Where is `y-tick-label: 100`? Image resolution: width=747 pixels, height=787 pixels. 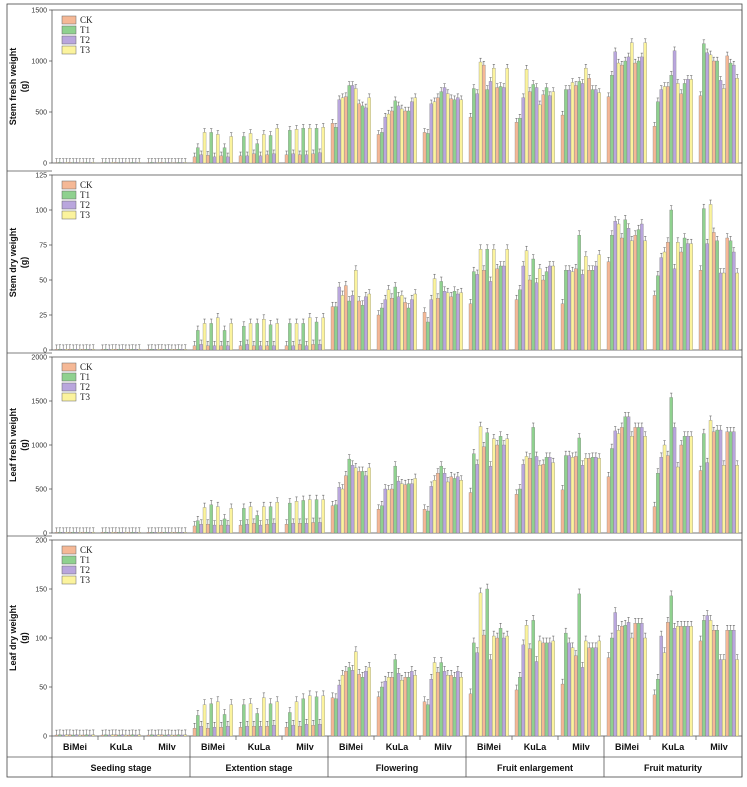
y-tick-label: 100 is located at coordinates (41, 639).